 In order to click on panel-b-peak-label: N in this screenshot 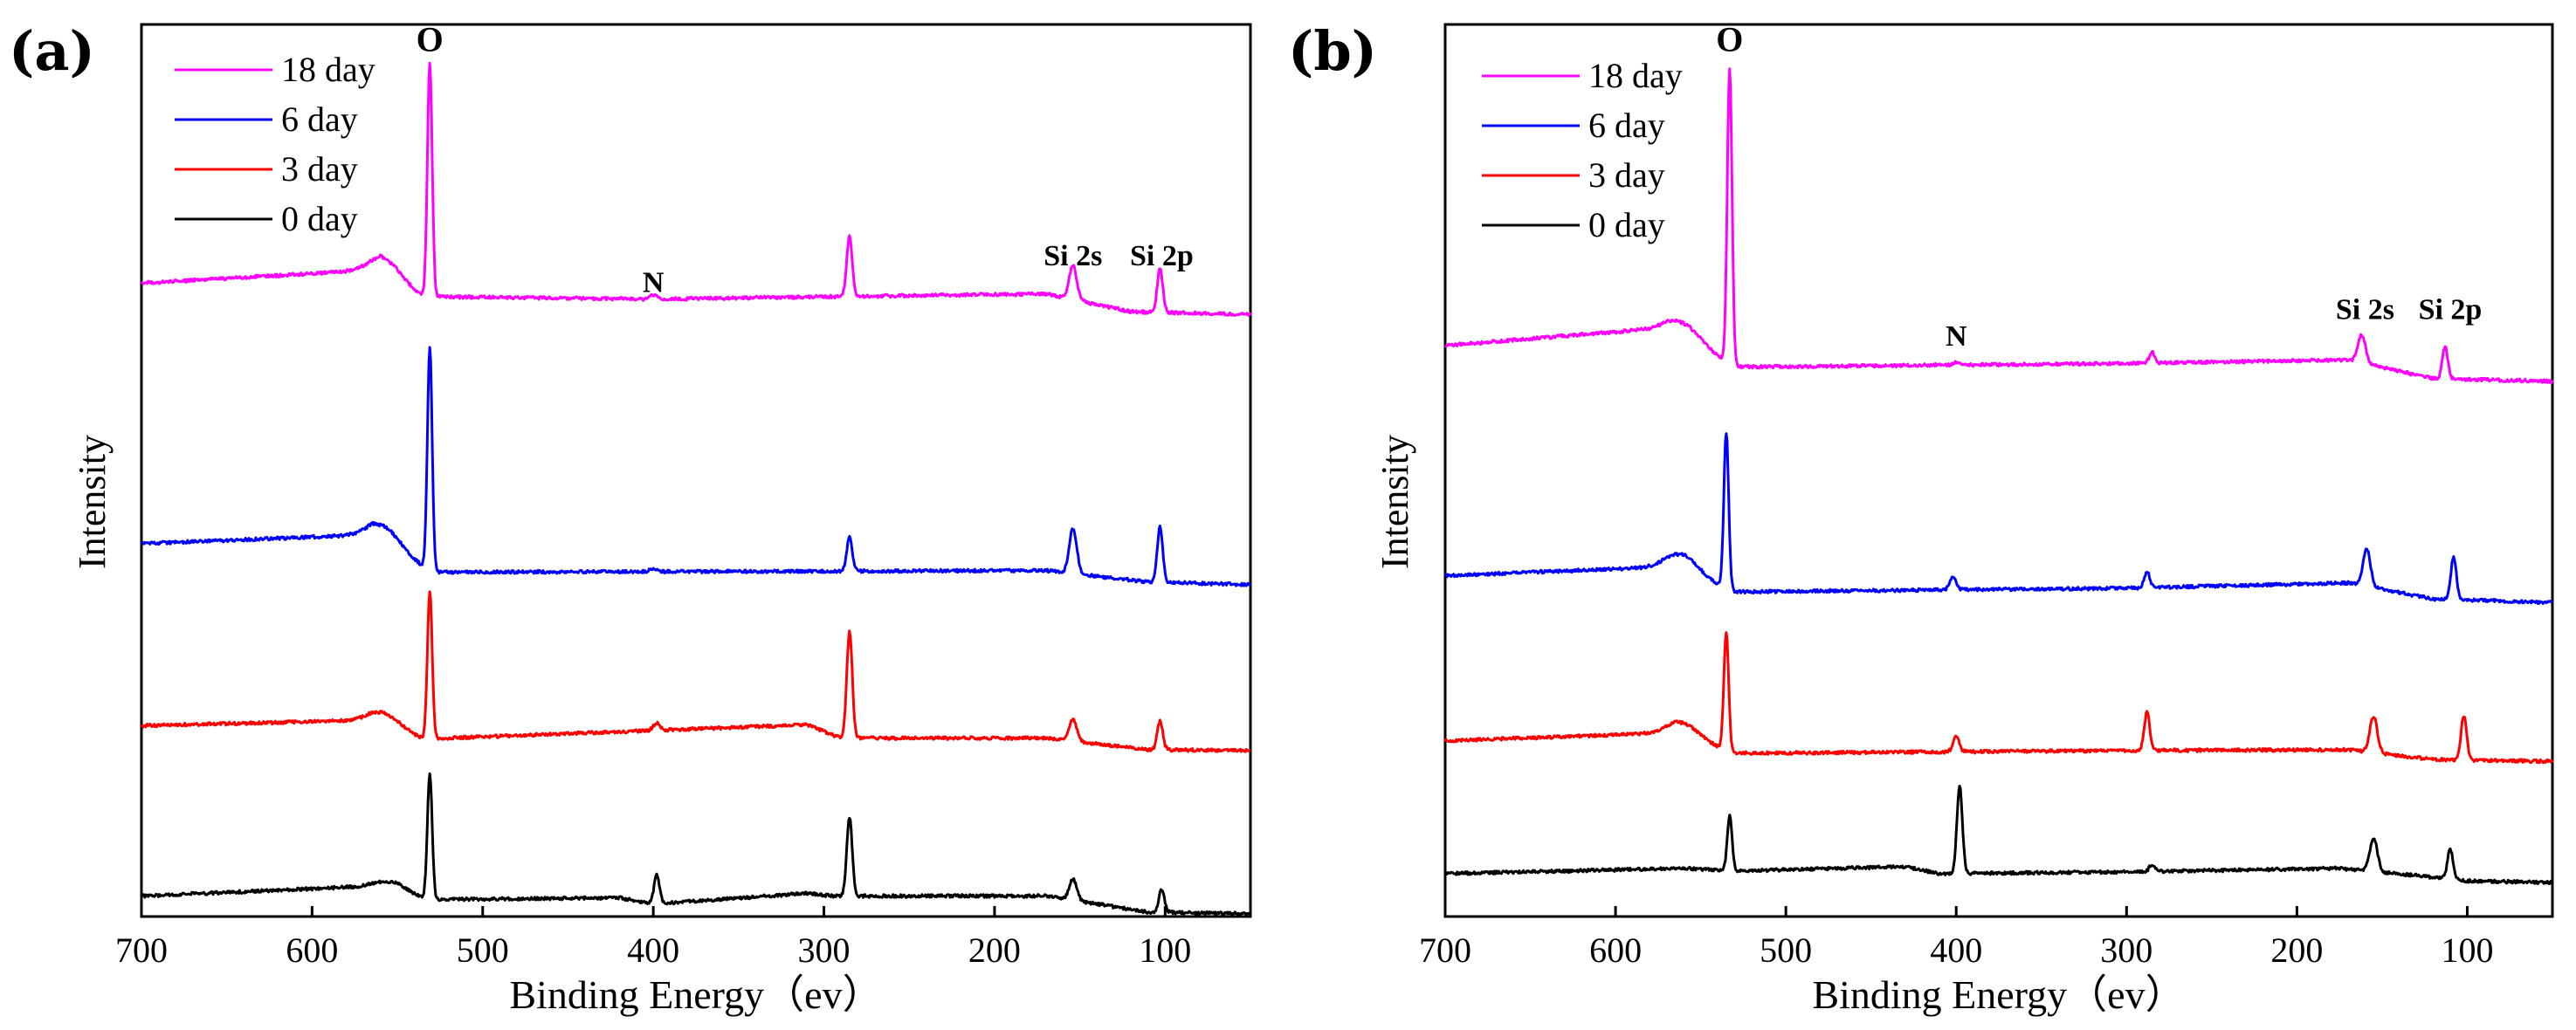, I will do `click(1956, 336)`.